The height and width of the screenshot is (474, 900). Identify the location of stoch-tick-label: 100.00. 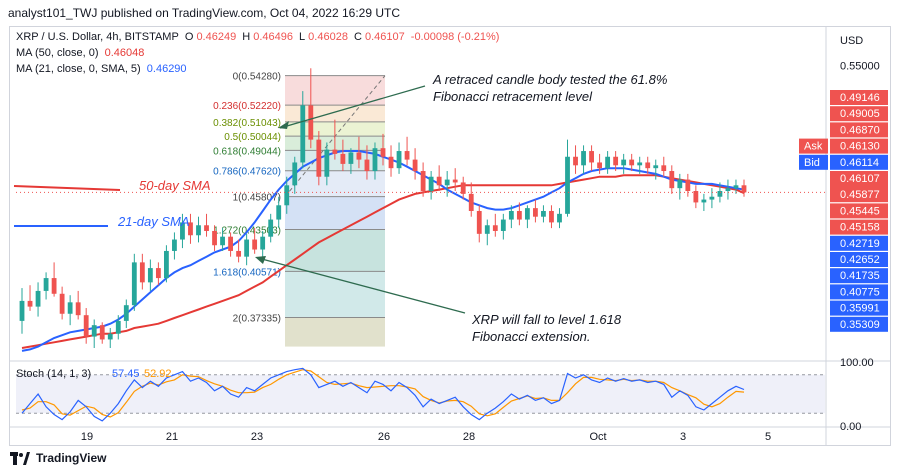
(857, 363).